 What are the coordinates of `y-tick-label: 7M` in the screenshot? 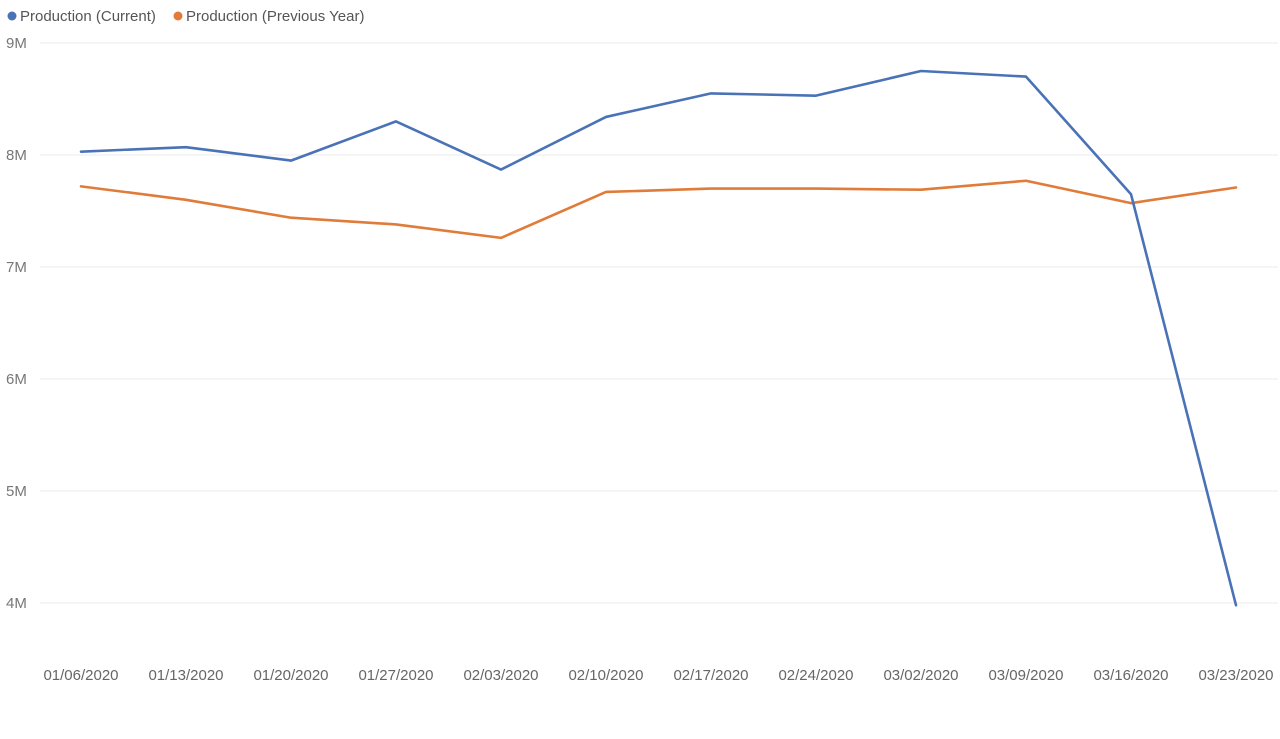 It's located at (16, 267).